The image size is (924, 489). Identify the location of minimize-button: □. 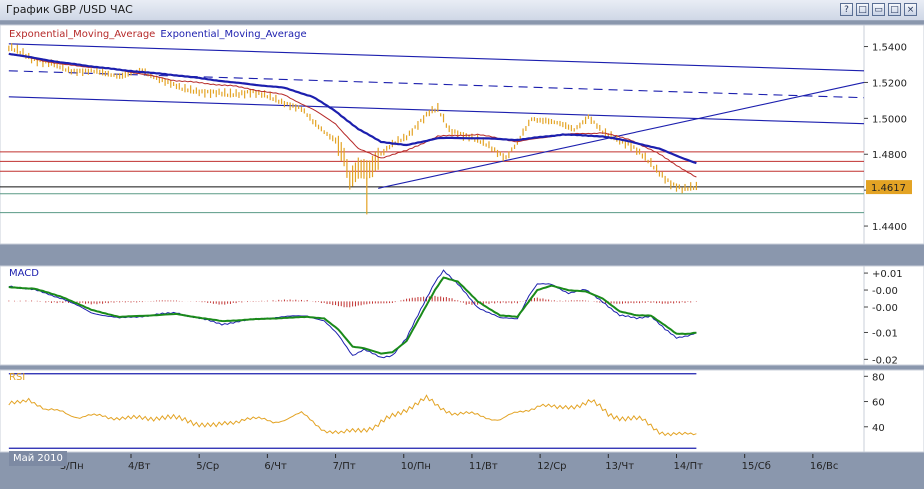
(862, 9).